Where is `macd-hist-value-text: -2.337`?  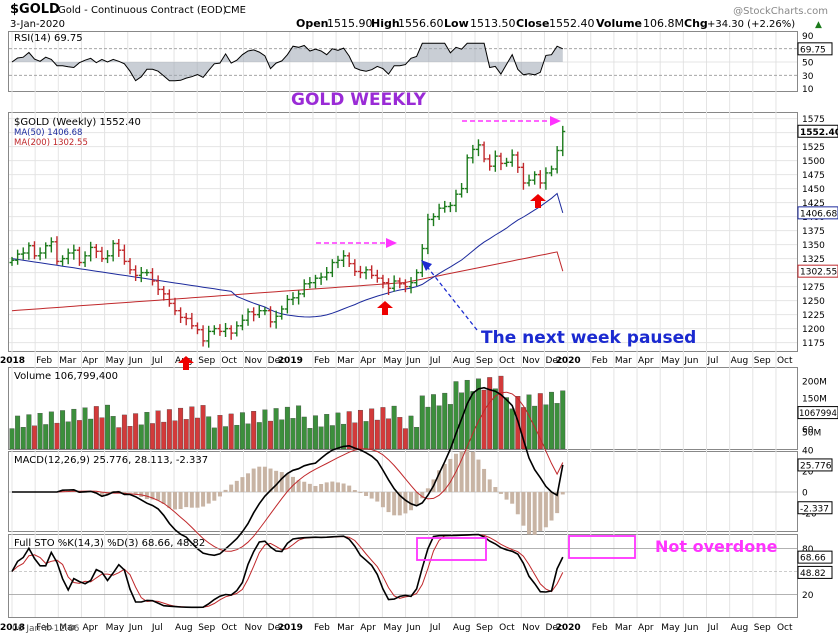 macd-hist-value-text: -2.337 is located at coordinates (814, 509).